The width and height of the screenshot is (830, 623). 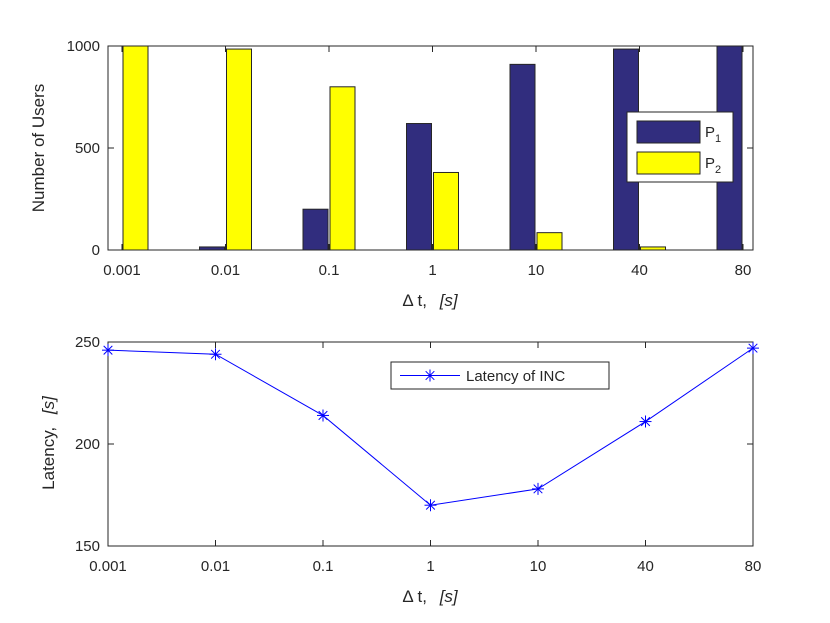 I want to click on marker-0.001, so click(x=108, y=350).